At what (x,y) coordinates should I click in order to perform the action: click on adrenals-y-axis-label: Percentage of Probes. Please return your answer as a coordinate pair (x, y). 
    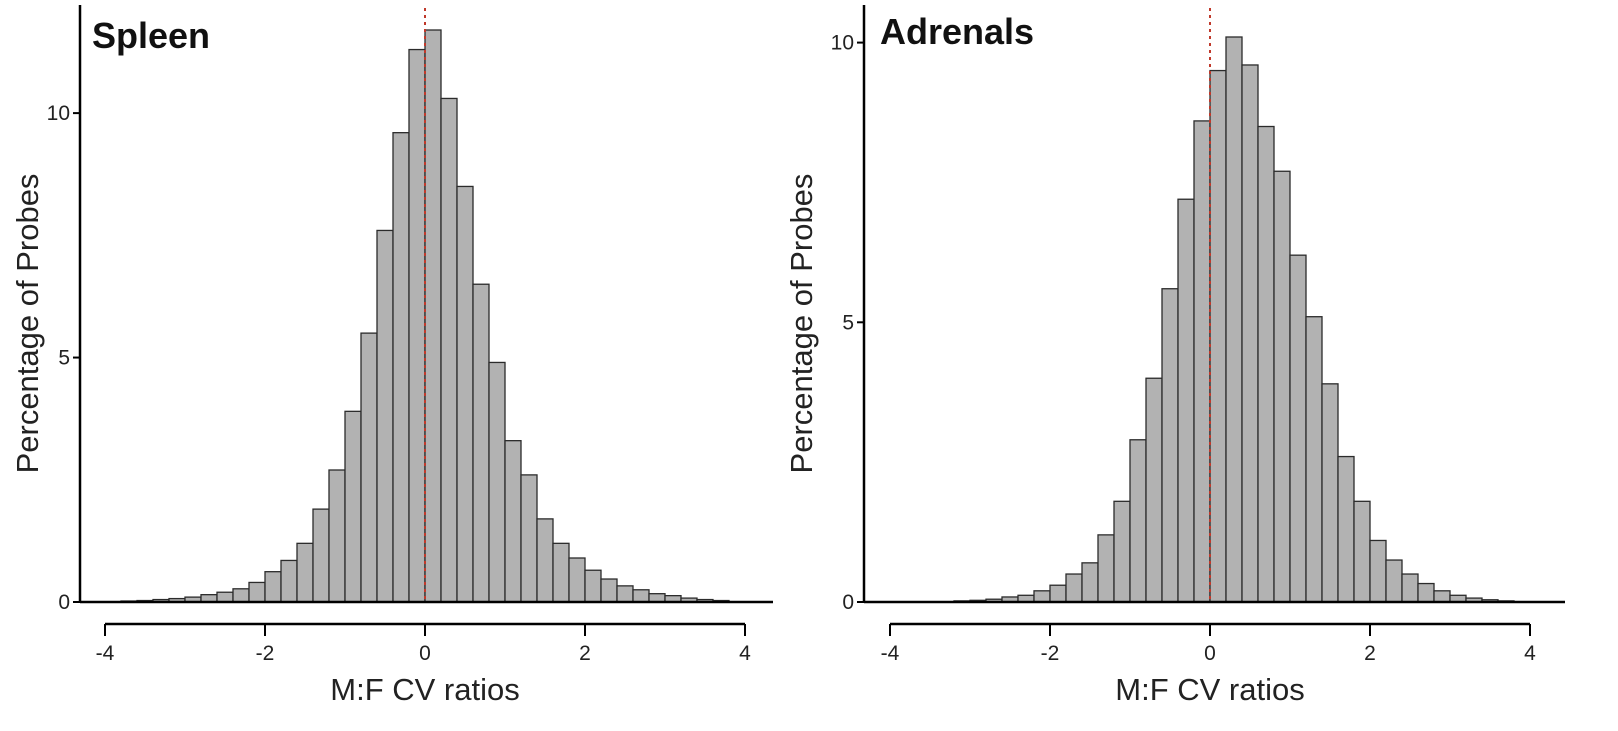
    Looking at the image, I should click on (801, 324).